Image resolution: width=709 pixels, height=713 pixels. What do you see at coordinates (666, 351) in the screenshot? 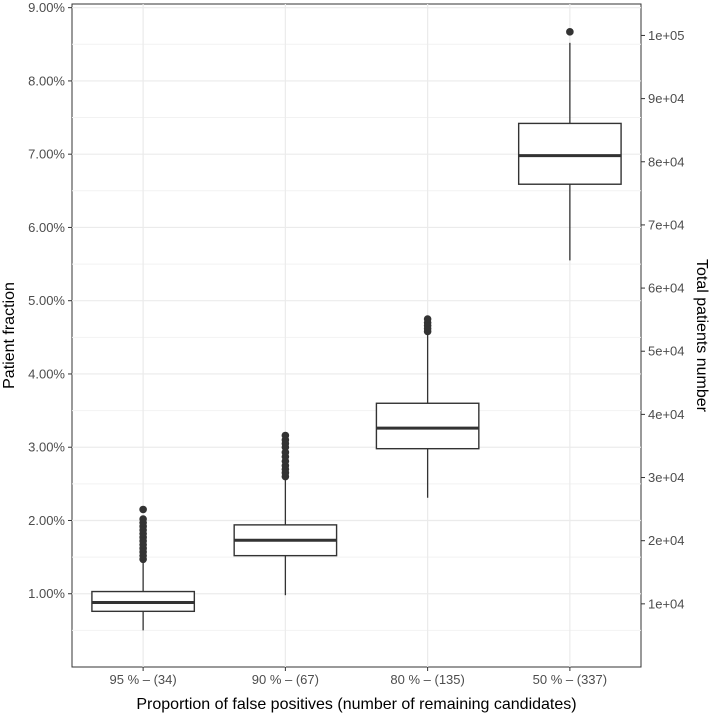
I see `y2-tick-label: 5e+04` at bounding box center [666, 351].